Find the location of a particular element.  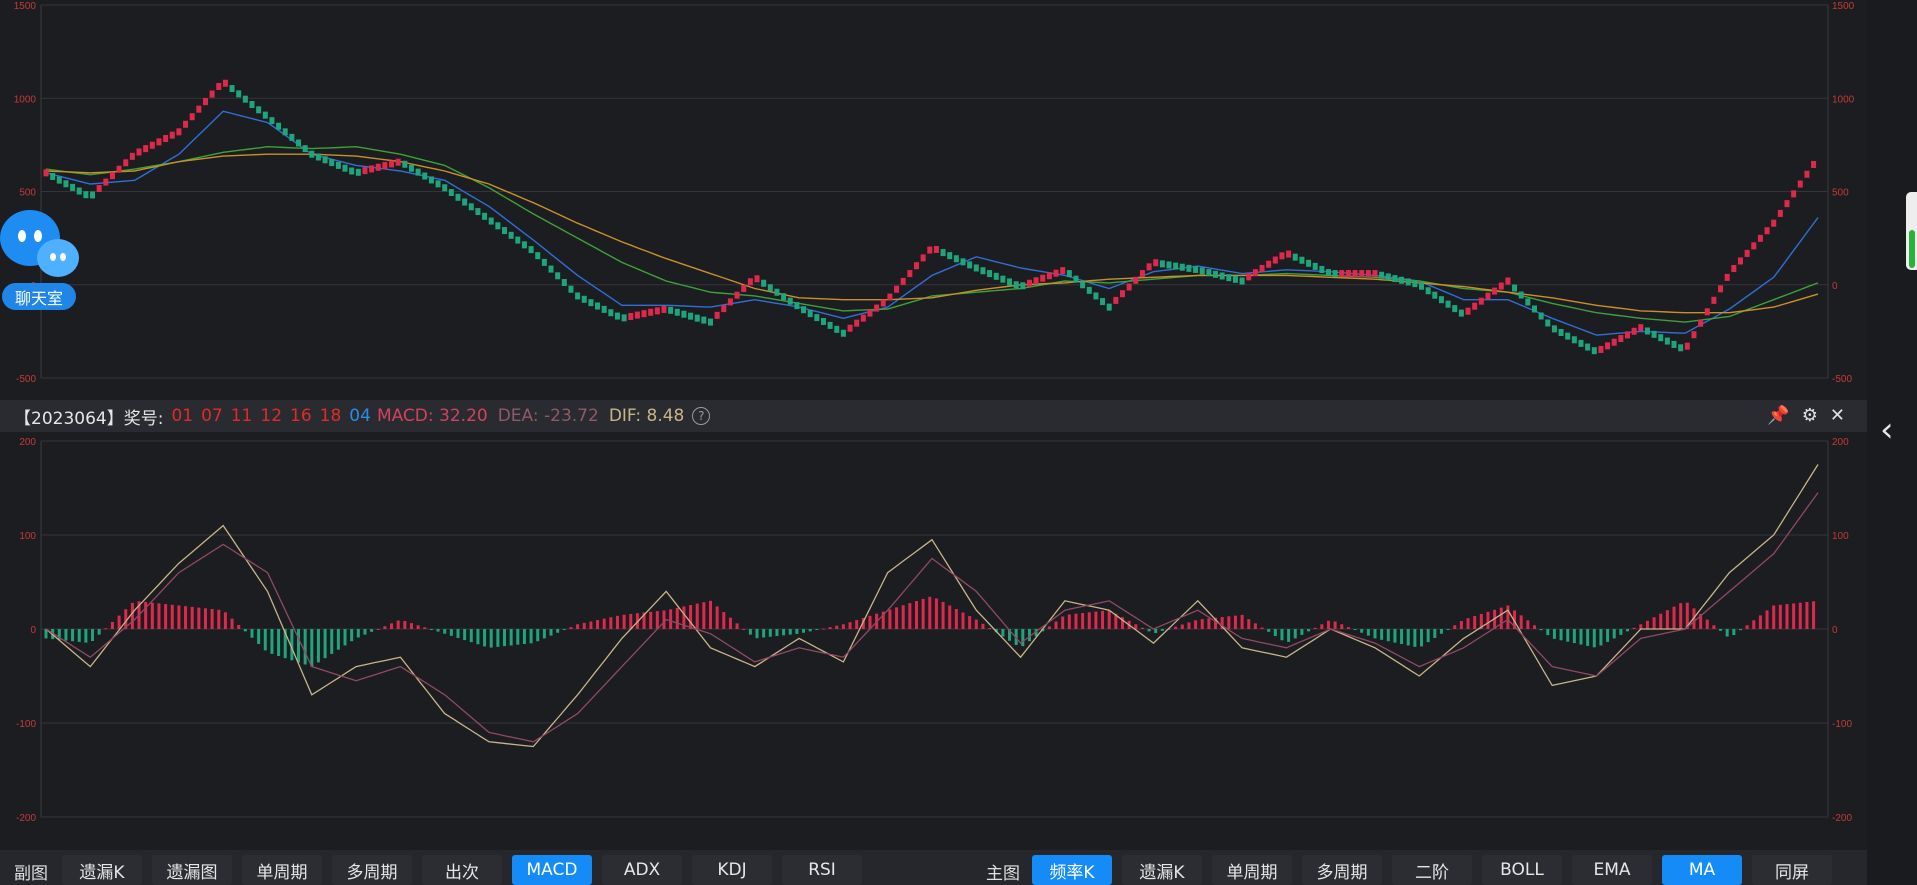

sub-chart-button: 多周期 is located at coordinates (372, 870).